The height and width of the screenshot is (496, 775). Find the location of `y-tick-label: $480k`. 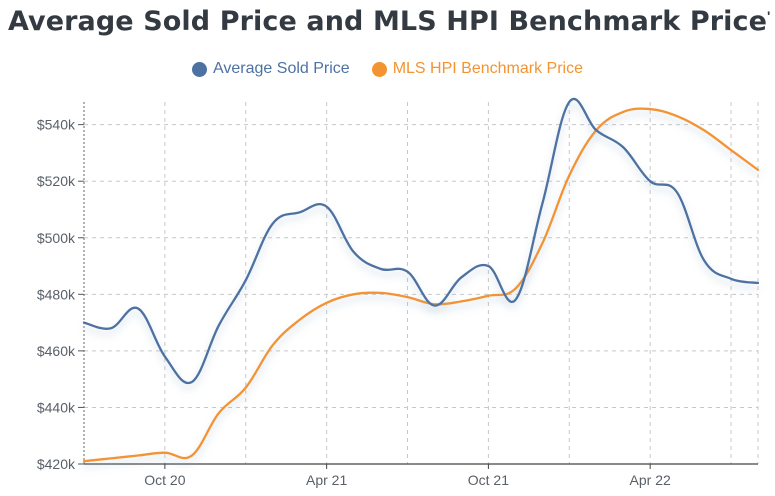

y-tick-label: $480k is located at coordinates (56, 294).